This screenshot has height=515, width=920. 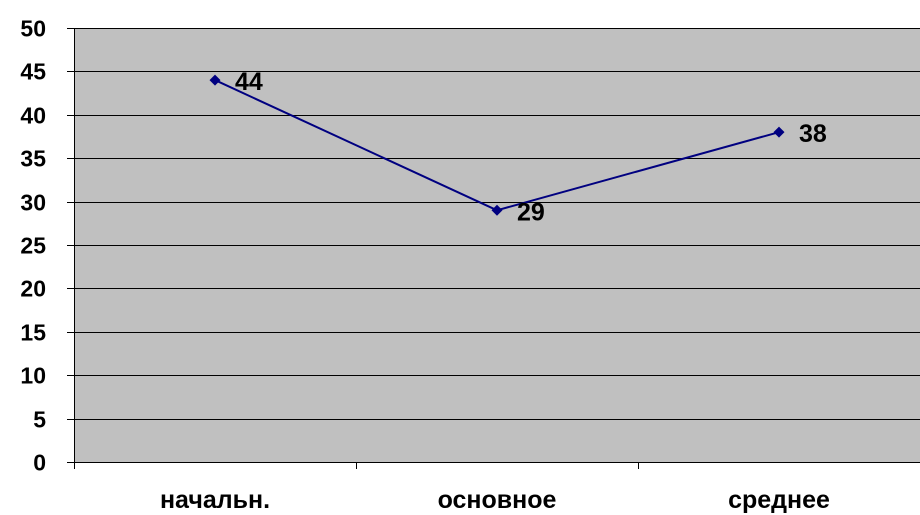 I want to click on data-label: 29, so click(x=531, y=212).